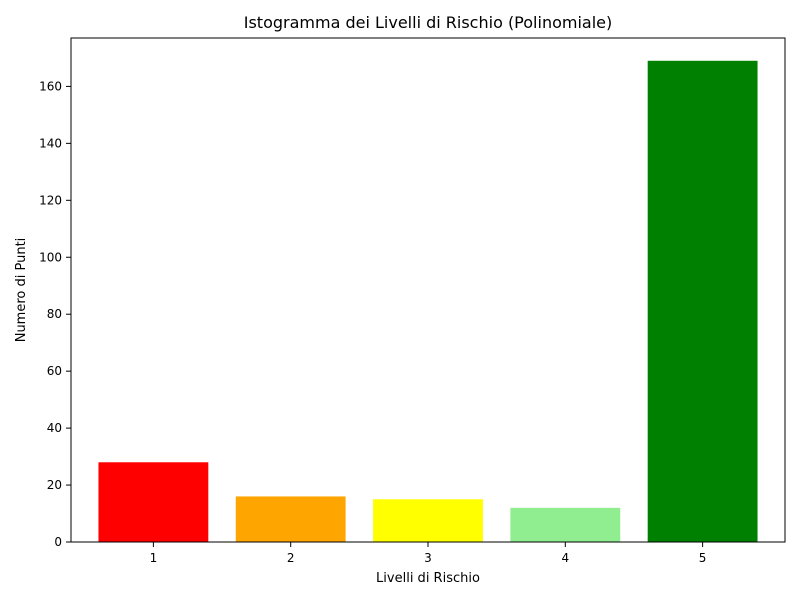 This screenshot has height=604, width=800. Describe the element at coordinates (50, 200) in the screenshot. I see `y-tick-label: 120` at that location.